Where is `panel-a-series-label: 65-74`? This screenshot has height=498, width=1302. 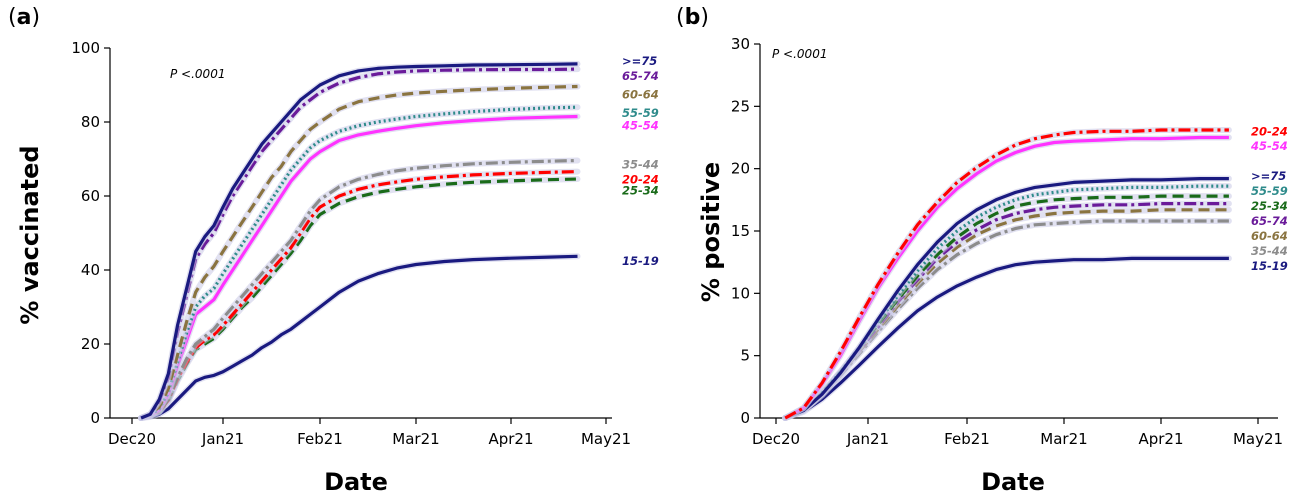
panel-a-series-label: 65-74 is located at coordinates (640, 76).